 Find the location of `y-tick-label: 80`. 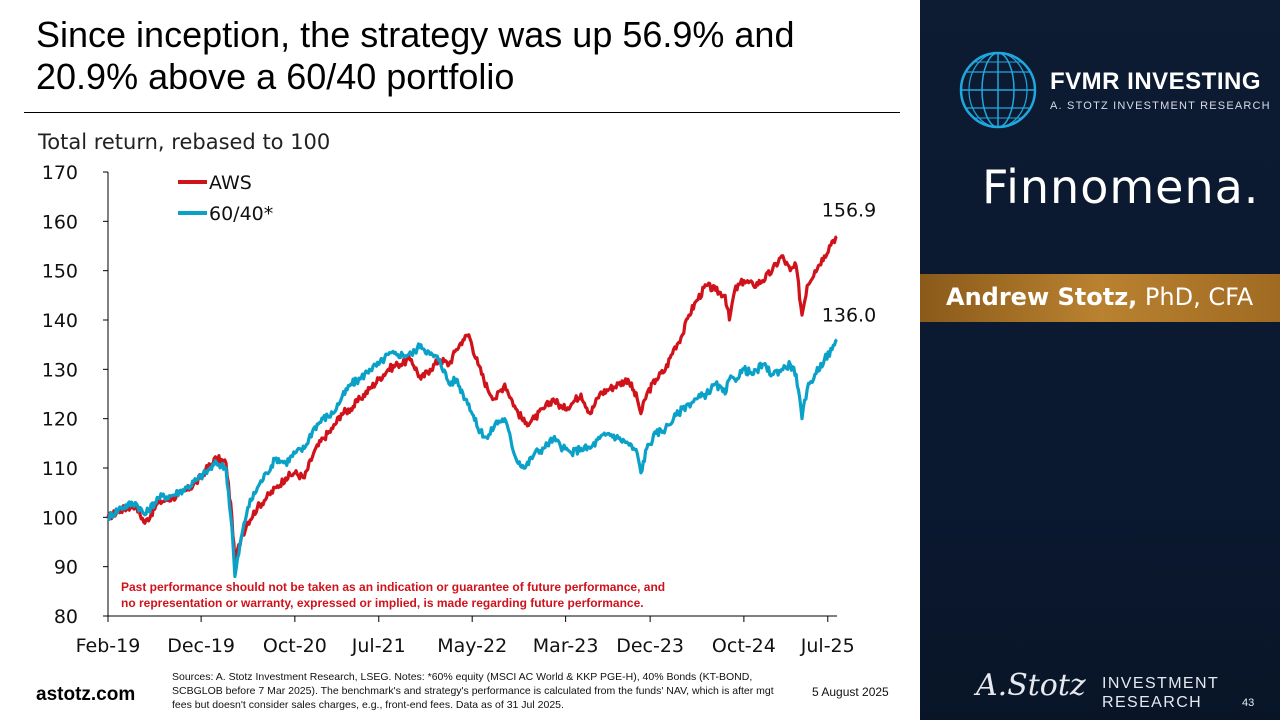

y-tick-label: 80 is located at coordinates (66, 617).